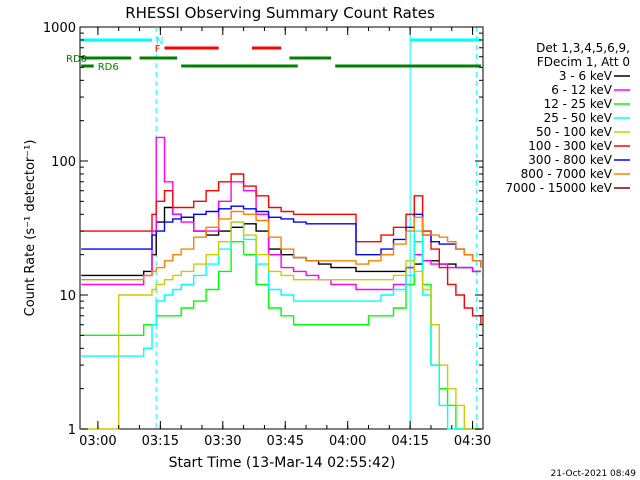  Describe the element at coordinates (159, 41) in the screenshot. I see `flag-label: N` at that location.